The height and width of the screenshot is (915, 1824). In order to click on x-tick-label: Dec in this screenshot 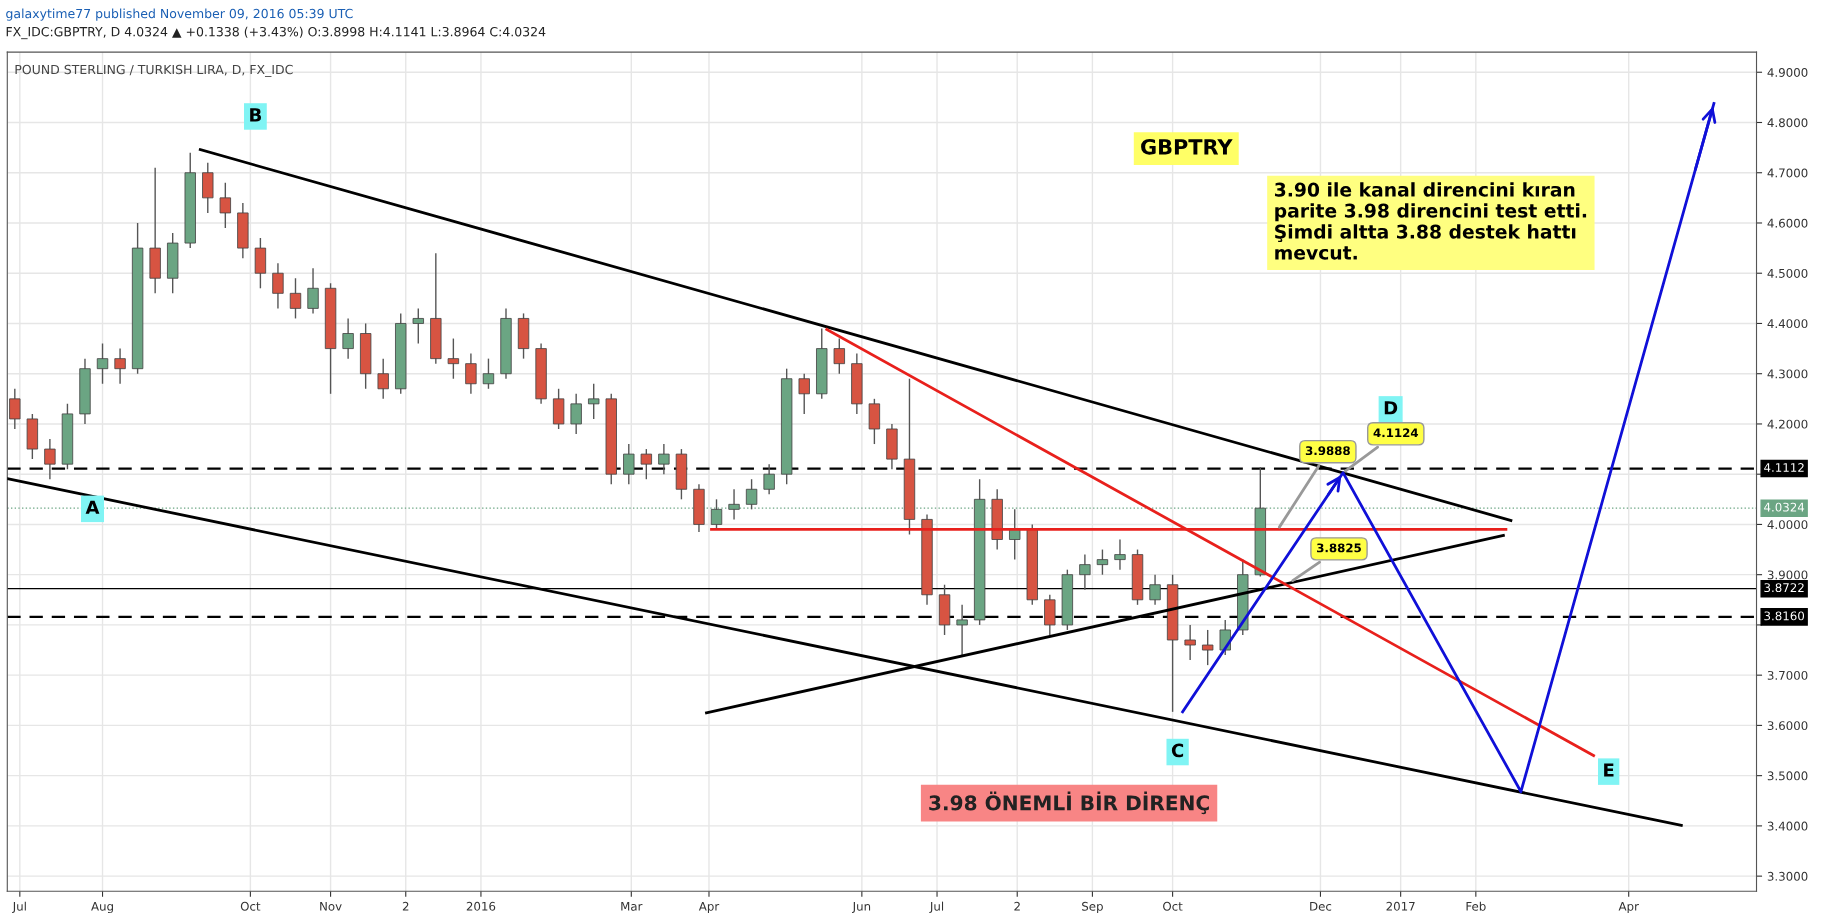, I will do `click(1321, 906)`.